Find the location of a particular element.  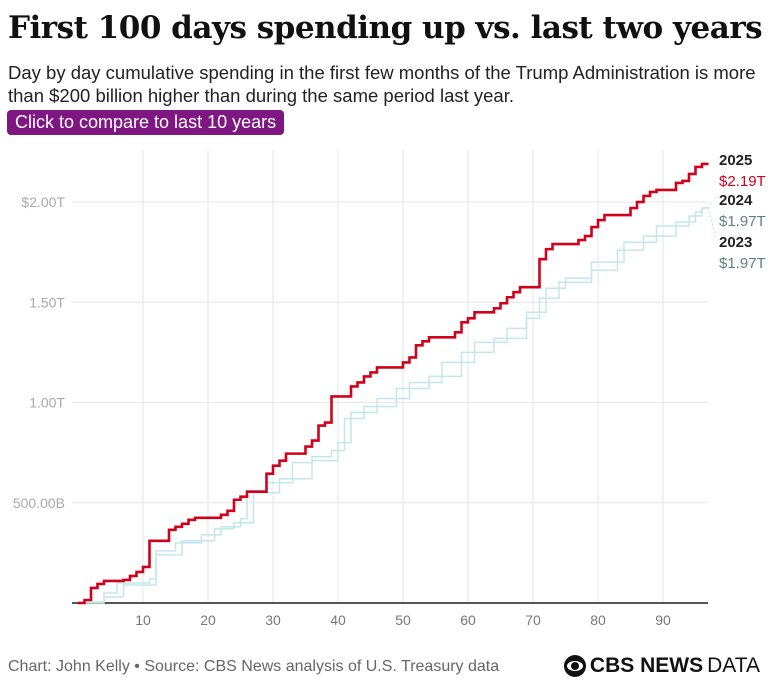

series-name-label: 2024 is located at coordinates (736, 200).